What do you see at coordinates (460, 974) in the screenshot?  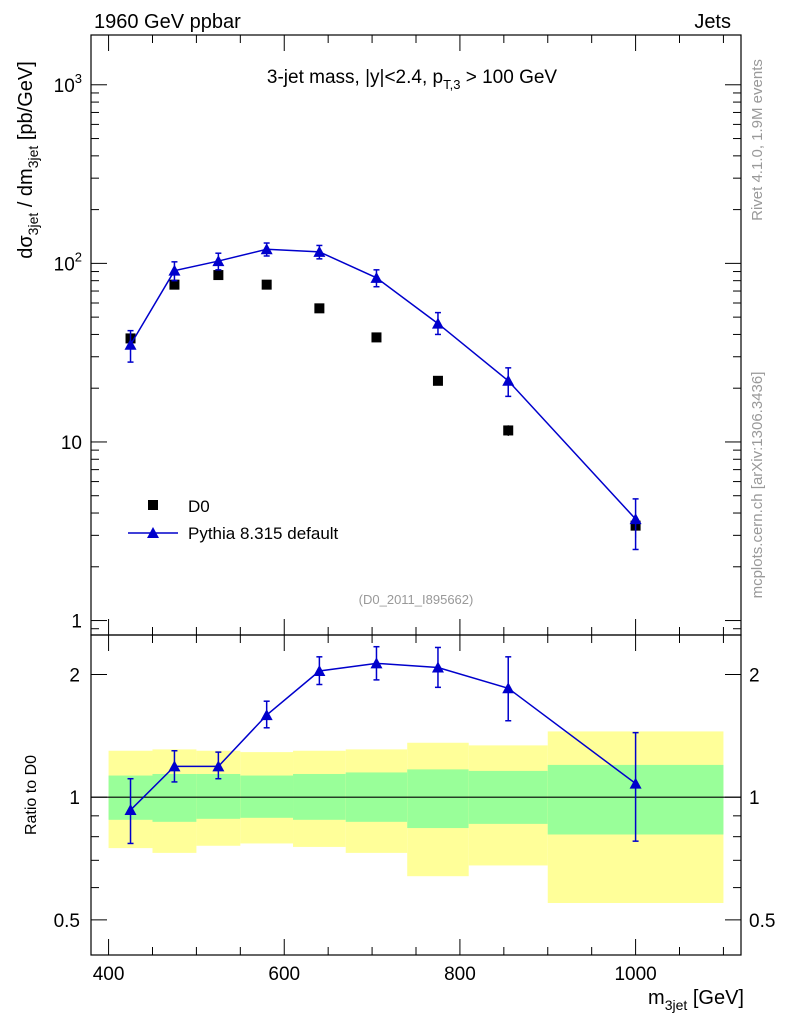 I see `x-tick-label: 800` at bounding box center [460, 974].